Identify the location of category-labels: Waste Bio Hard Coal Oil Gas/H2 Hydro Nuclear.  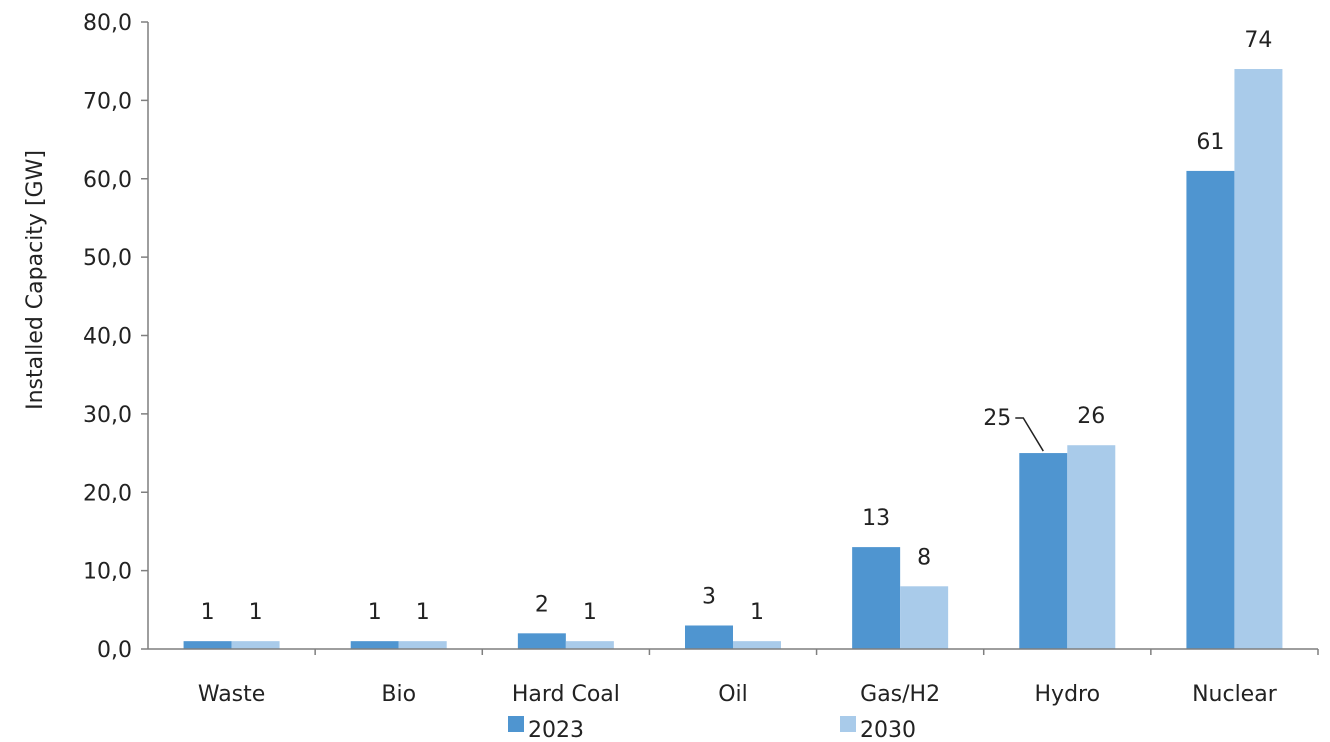
(758, 678).